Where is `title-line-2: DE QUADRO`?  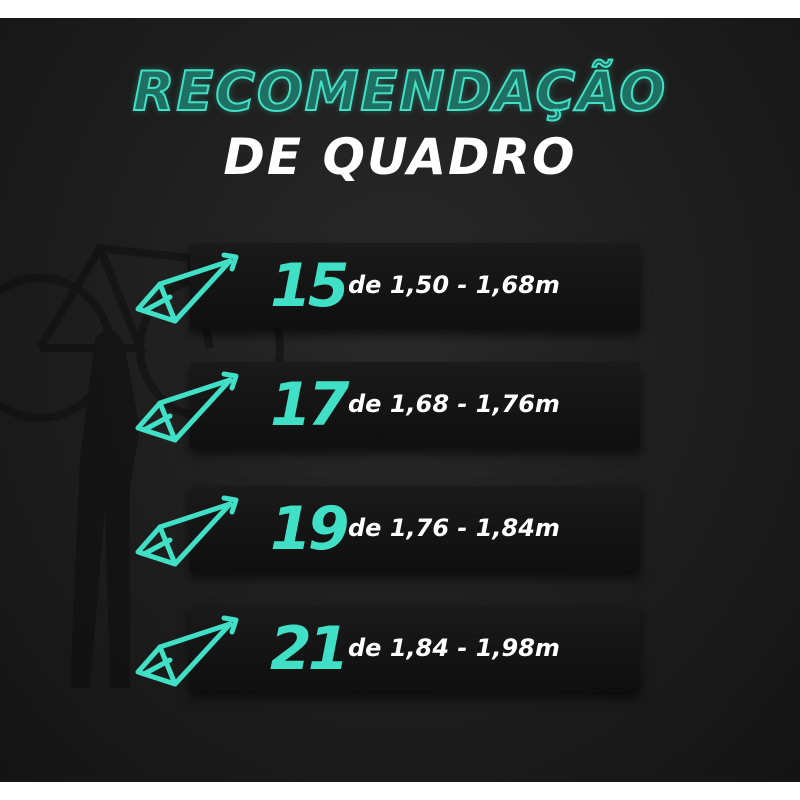
title-line-2: DE QUADRO is located at coordinates (400, 157).